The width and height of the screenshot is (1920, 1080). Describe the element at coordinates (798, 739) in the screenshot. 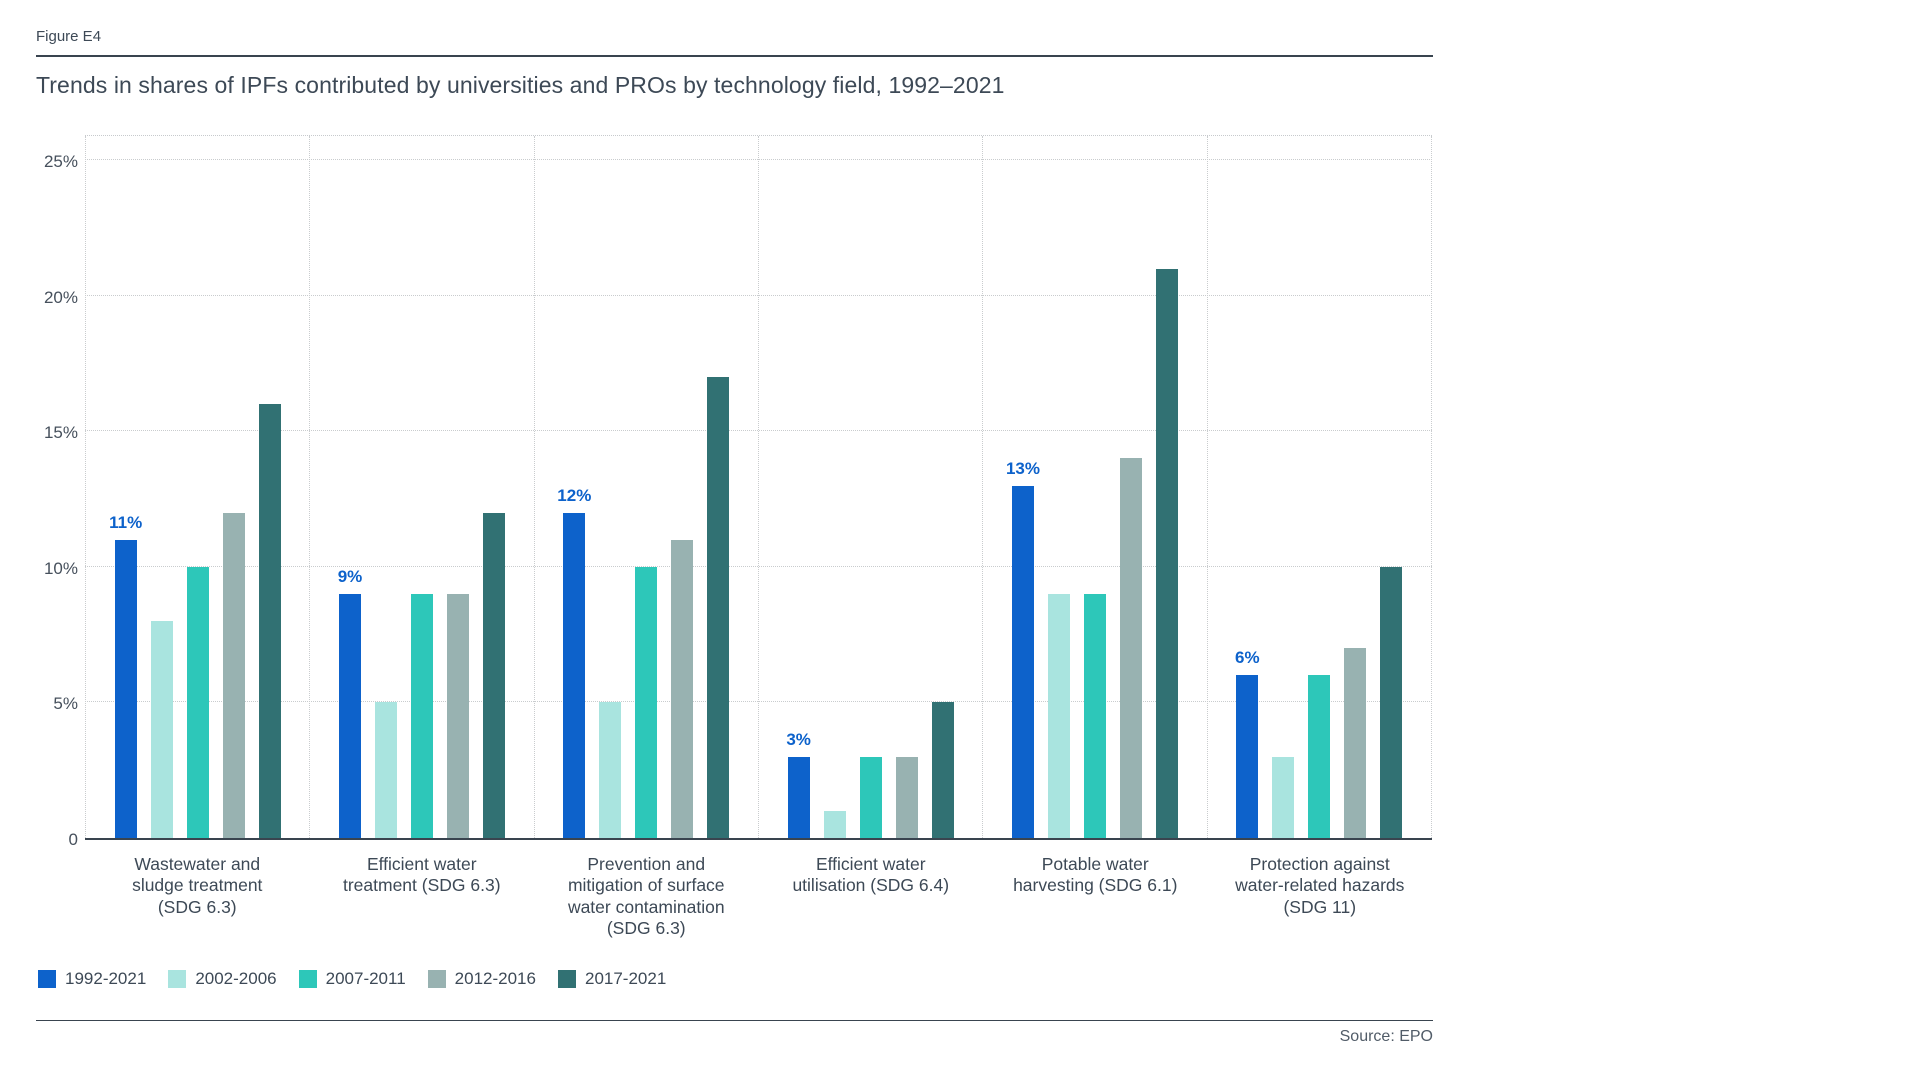

I see `bar-value-label: 3%` at that location.